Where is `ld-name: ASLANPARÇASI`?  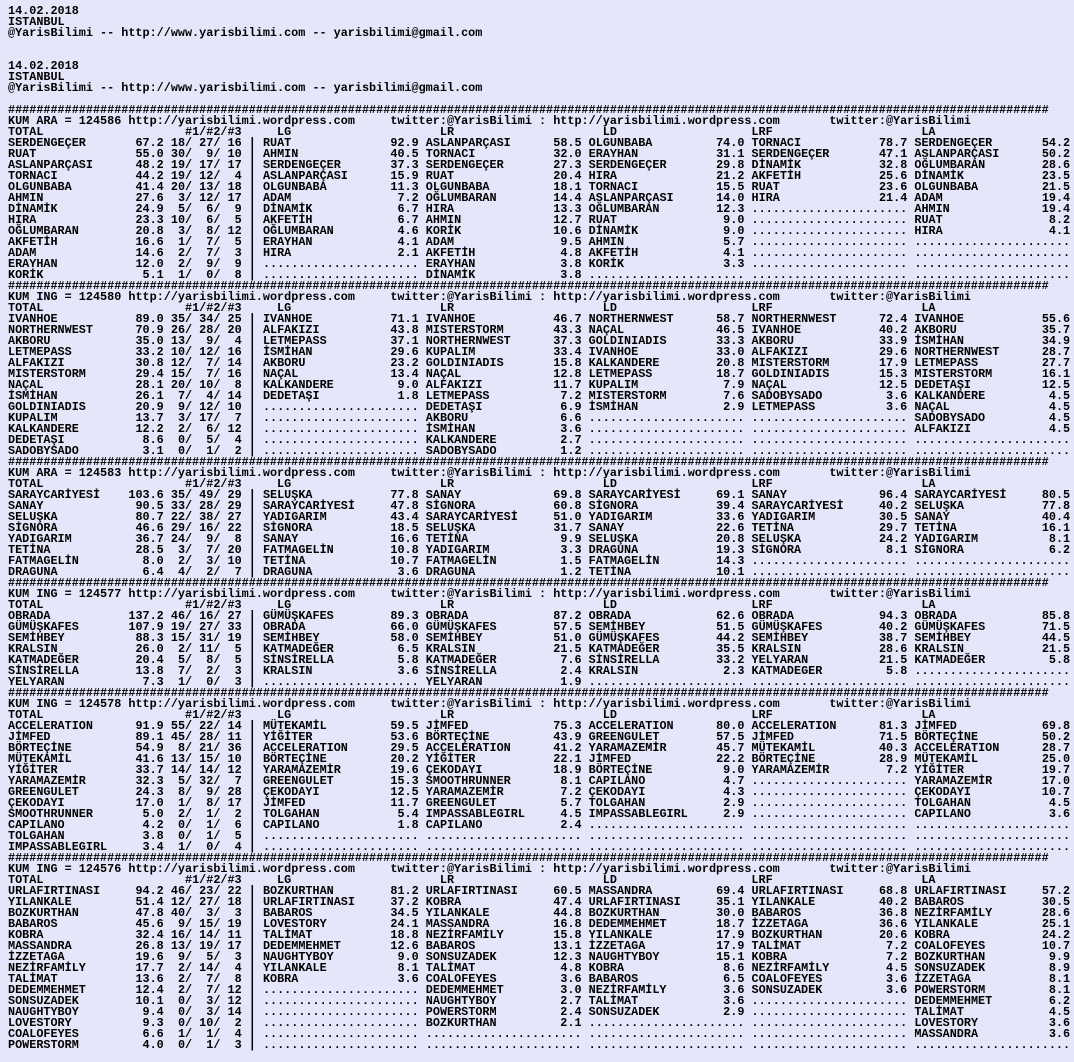 ld-name: ASLANPARÇASI is located at coordinates (649, 198).